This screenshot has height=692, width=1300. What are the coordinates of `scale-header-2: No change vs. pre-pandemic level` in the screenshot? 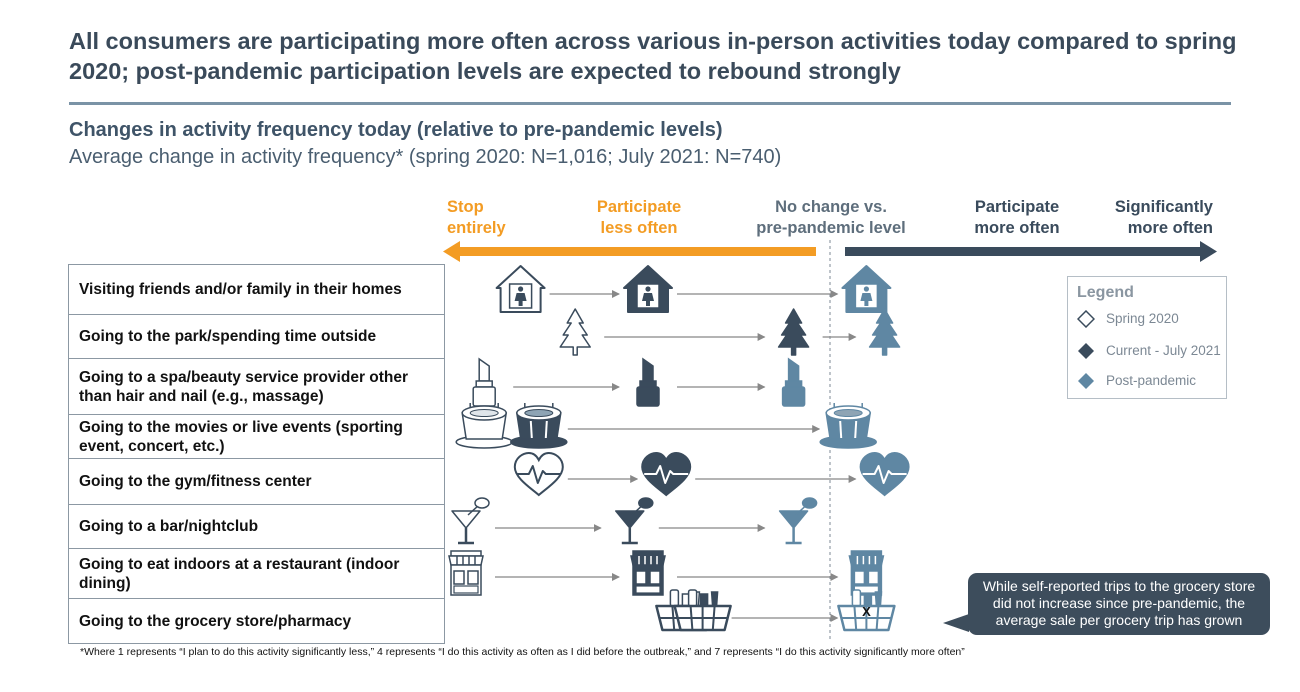 It's located at (831, 217).